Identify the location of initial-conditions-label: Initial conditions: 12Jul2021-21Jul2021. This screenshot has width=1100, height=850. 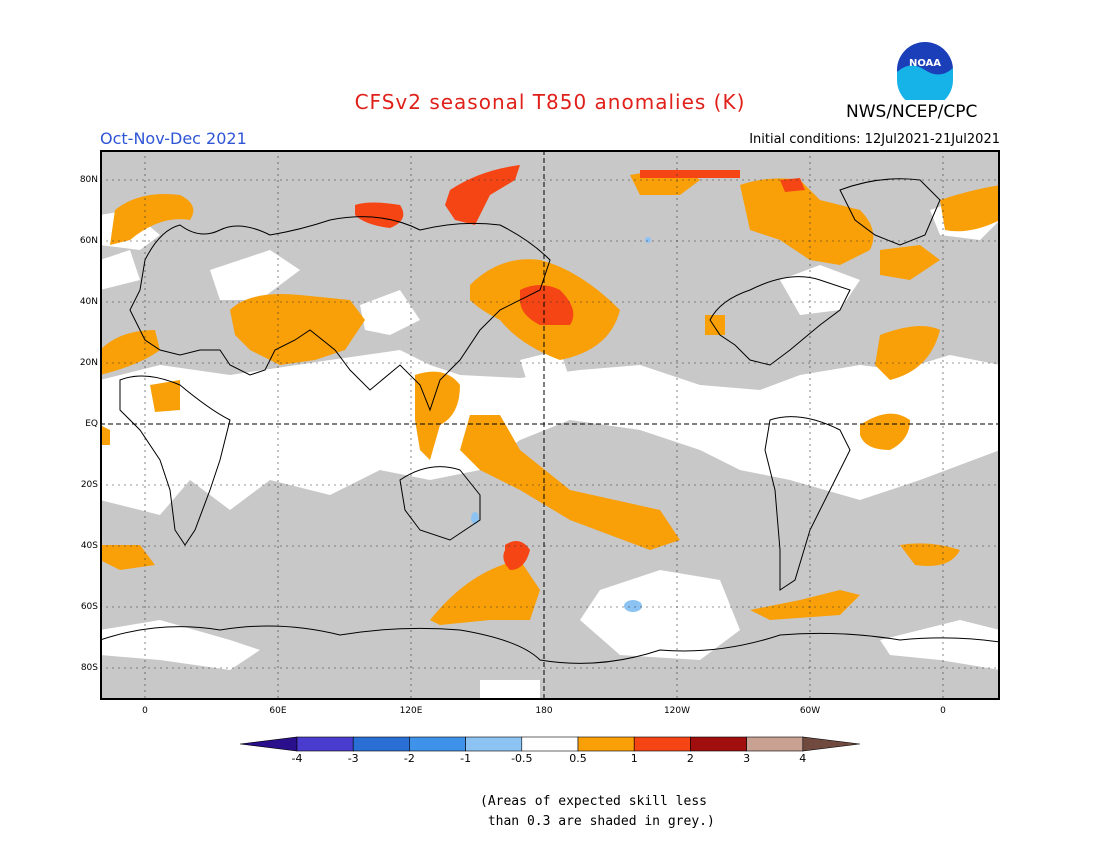
(874, 139).